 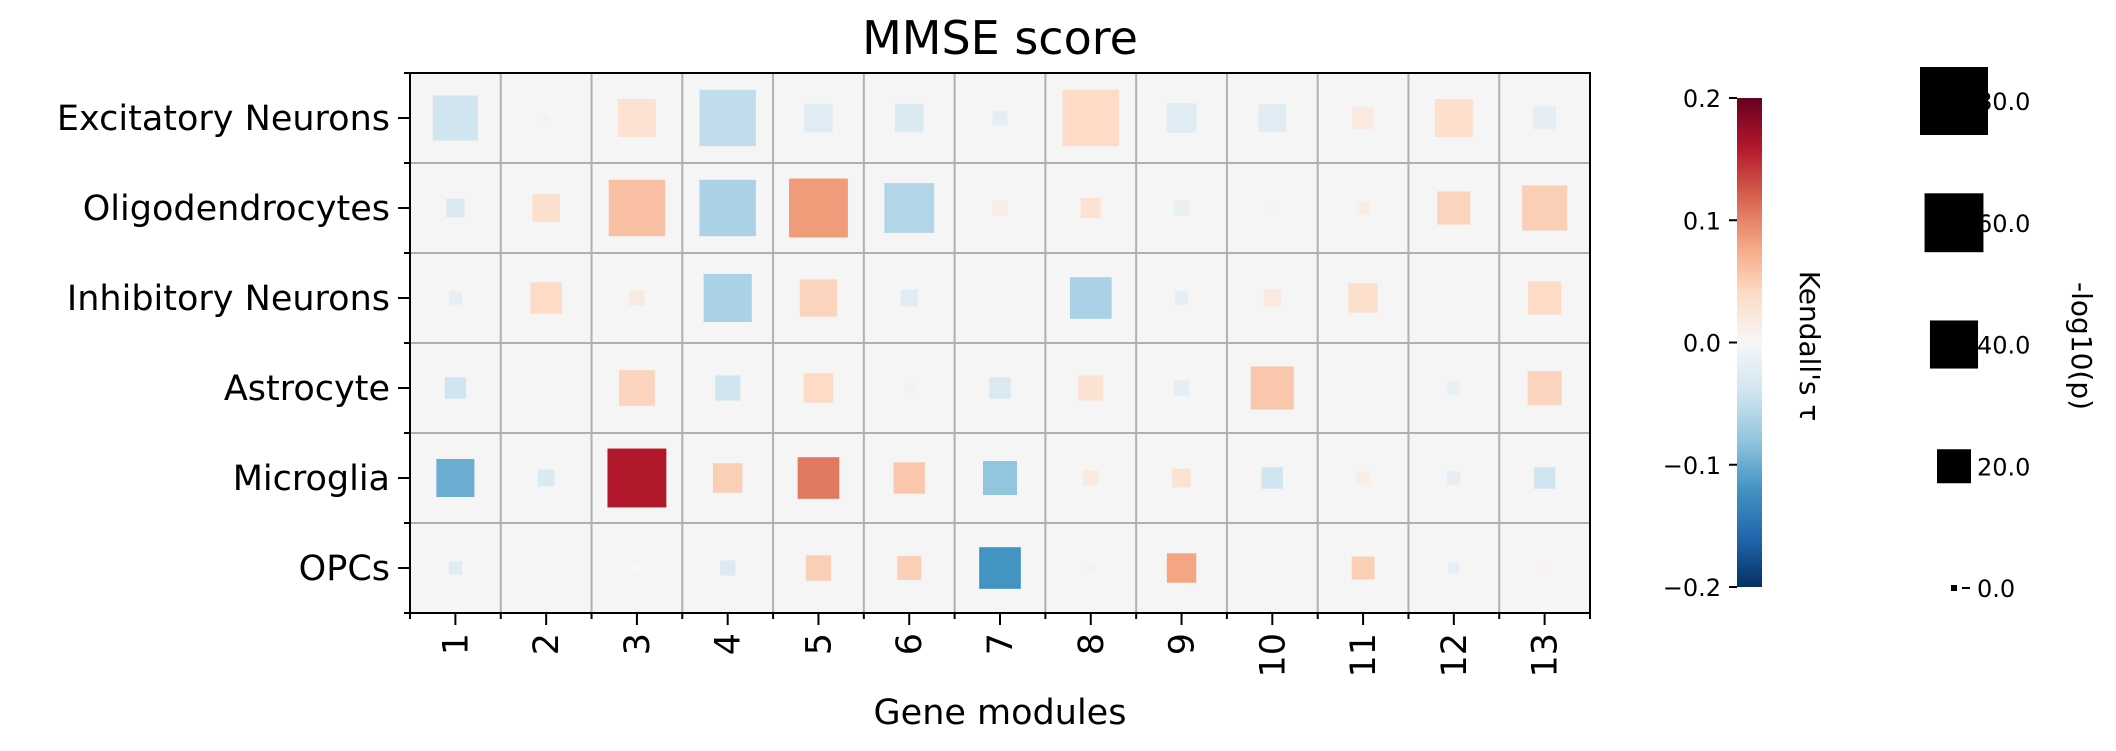 What do you see at coordinates (1092, 644) in the screenshot?
I see `x-tick-label: 8` at bounding box center [1092, 644].